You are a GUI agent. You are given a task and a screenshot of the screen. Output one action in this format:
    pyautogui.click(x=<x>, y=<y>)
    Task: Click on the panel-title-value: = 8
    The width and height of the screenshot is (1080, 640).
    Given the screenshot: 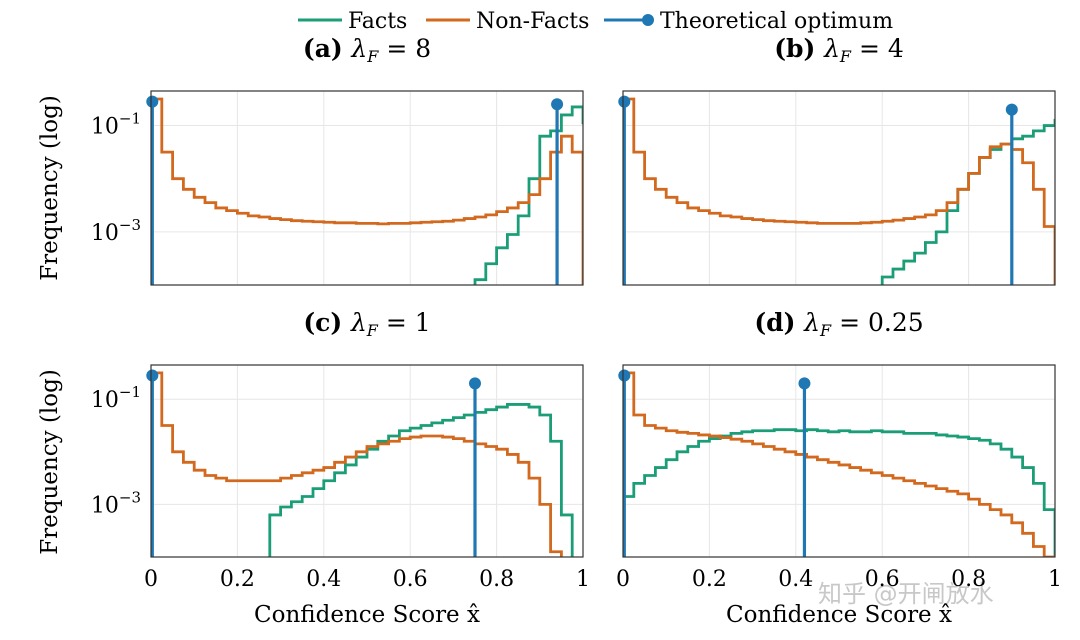 What is the action you would take?
    pyautogui.click(x=404, y=48)
    